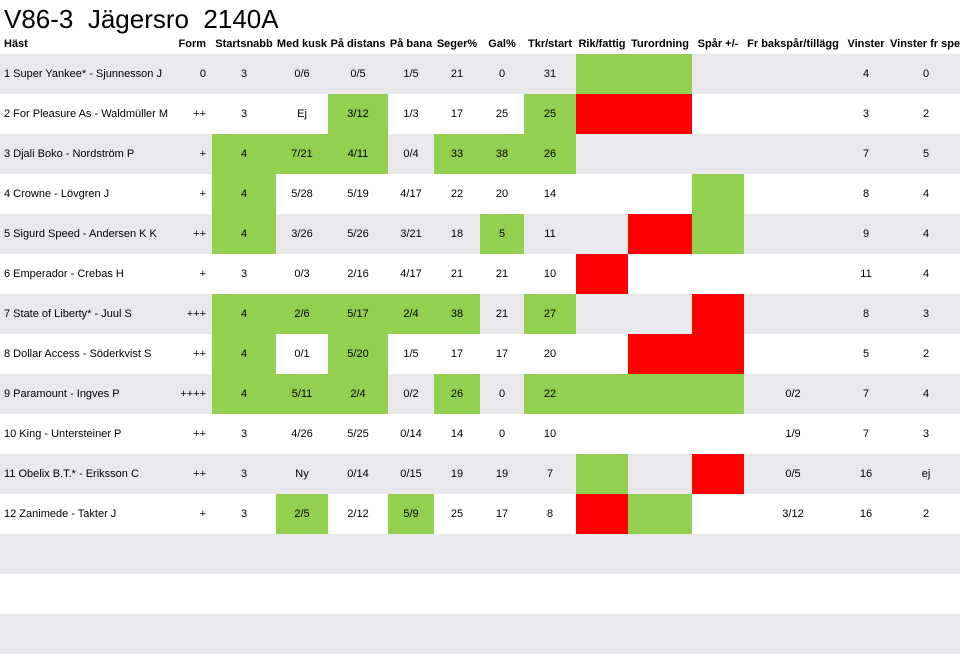 This screenshot has height=657, width=960. Describe the element at coordinates (550, 314) in the screenshot. I see `table-cell: 27` at that location.